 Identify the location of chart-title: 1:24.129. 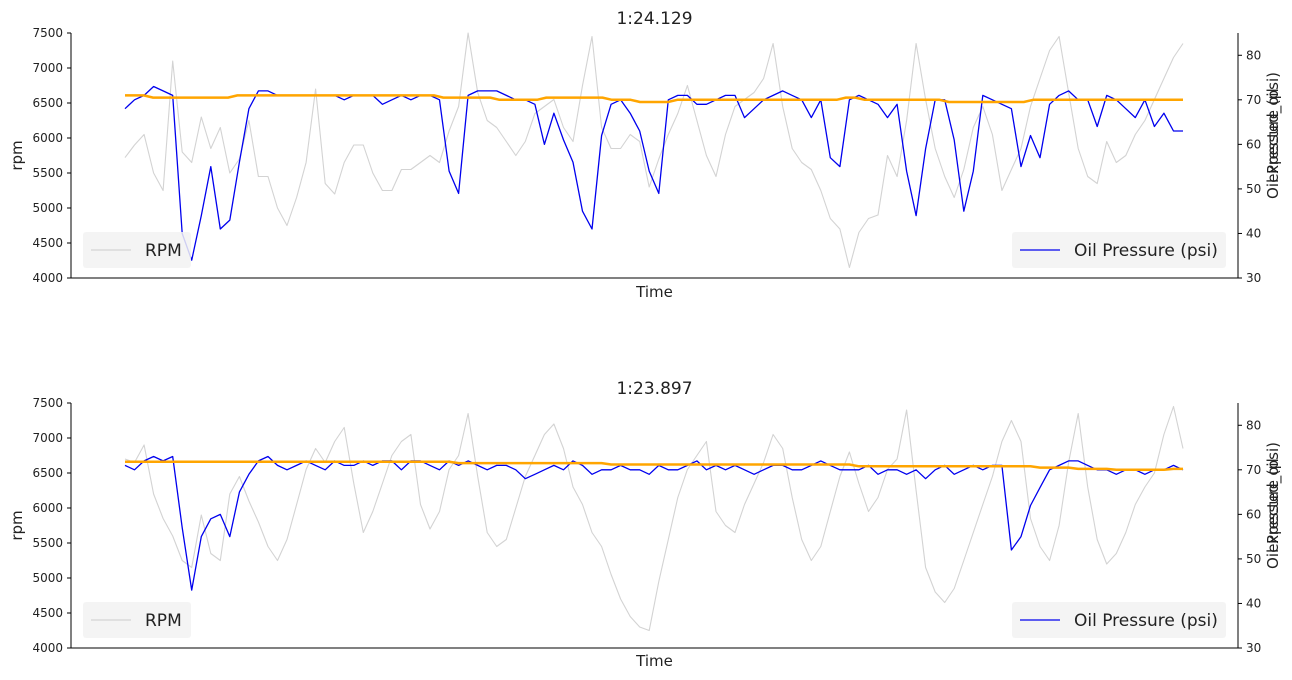
(654, 19).